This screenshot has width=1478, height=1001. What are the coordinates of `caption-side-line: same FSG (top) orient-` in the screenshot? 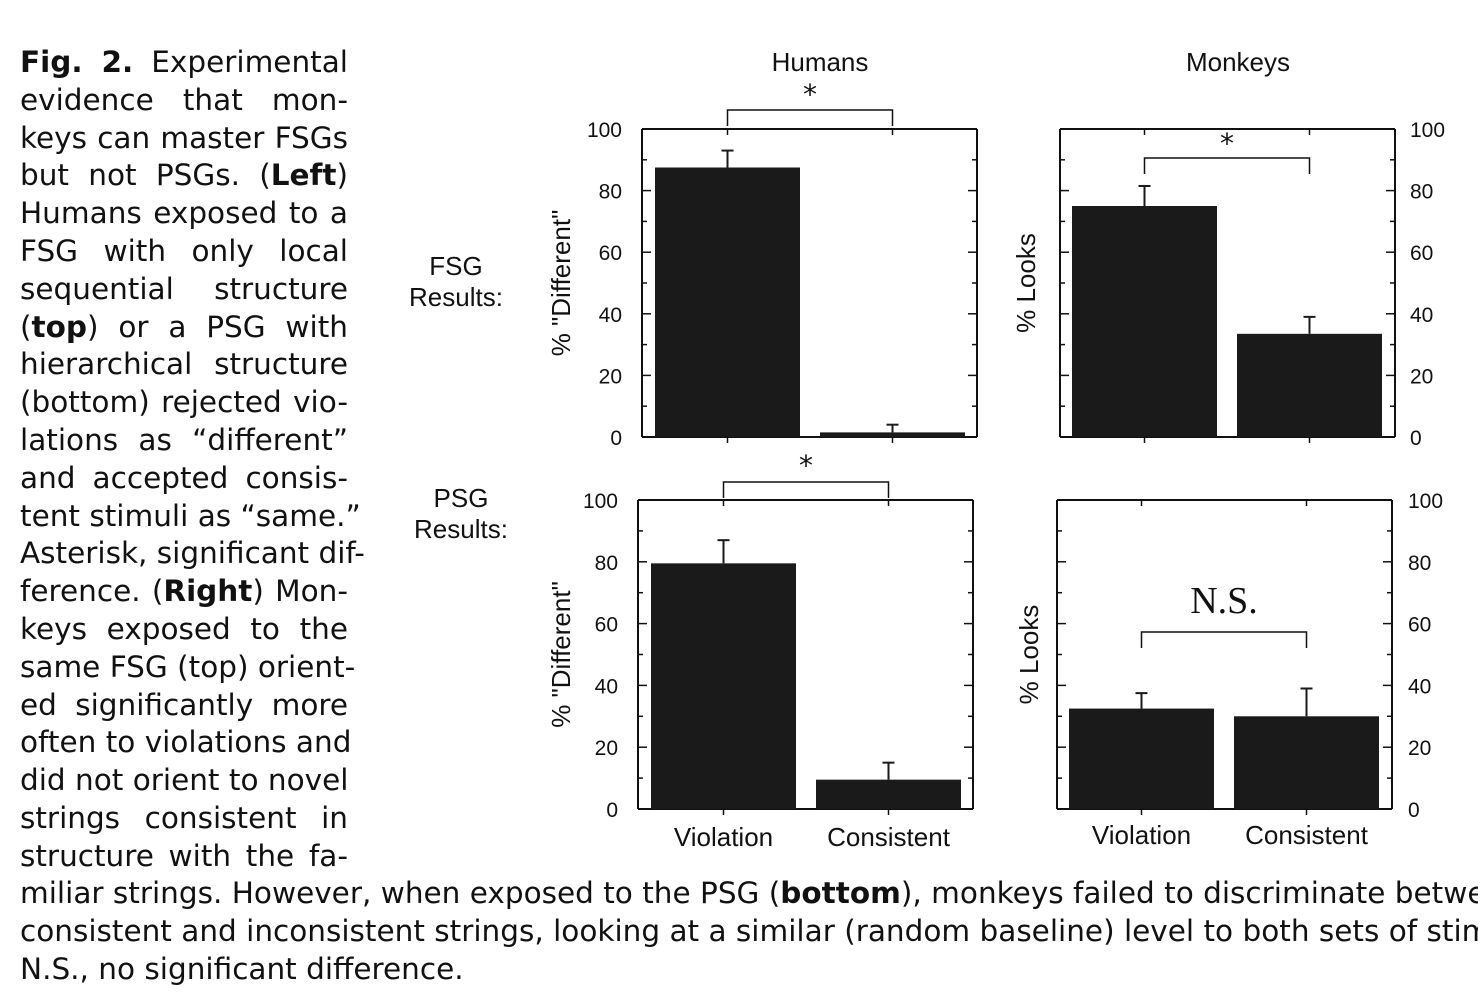 It's located at (188, 666).